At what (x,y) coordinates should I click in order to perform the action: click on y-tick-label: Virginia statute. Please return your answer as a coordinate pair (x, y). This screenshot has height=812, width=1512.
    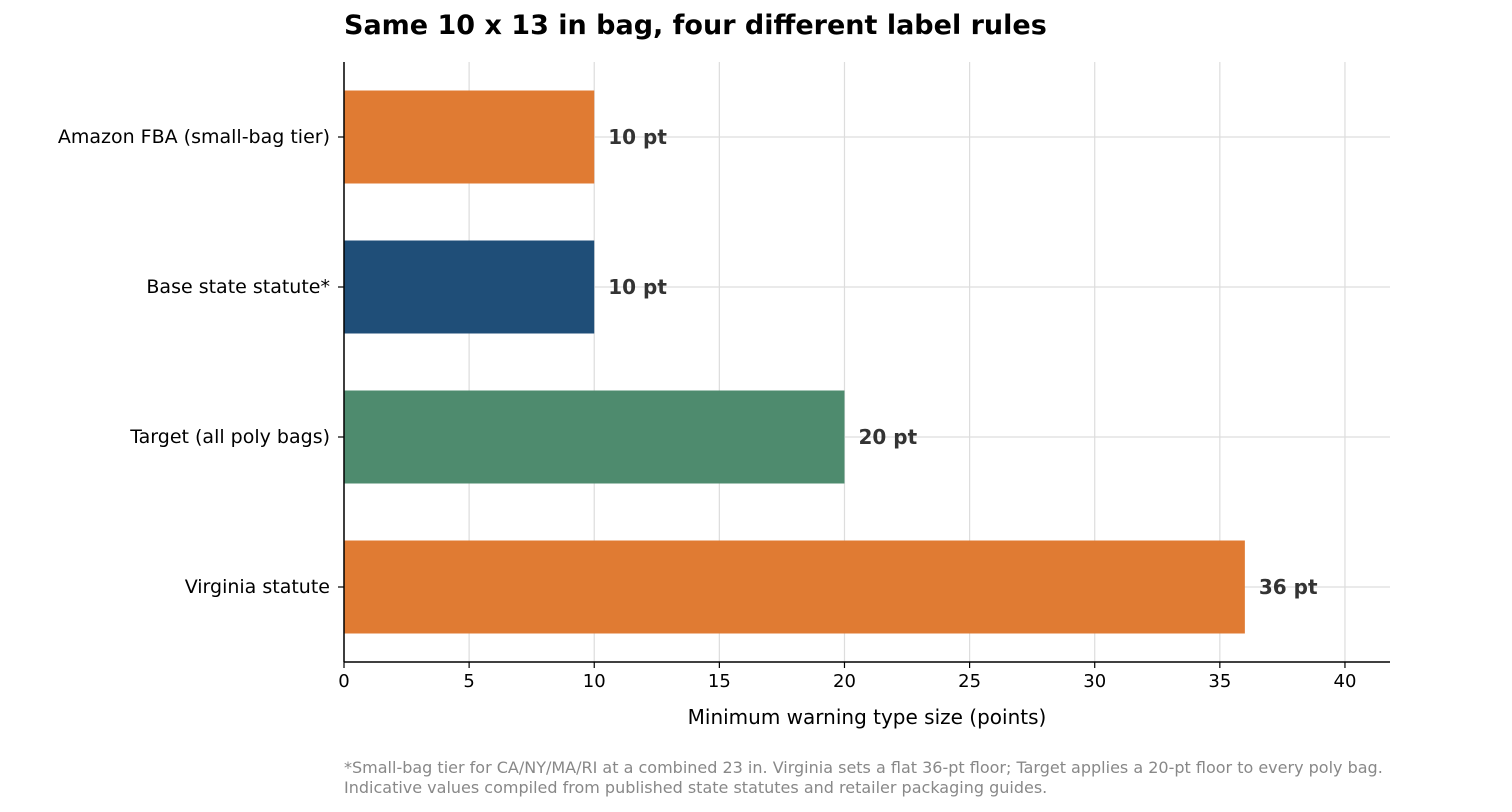
    Looking at the image, I should click on (257, 587).